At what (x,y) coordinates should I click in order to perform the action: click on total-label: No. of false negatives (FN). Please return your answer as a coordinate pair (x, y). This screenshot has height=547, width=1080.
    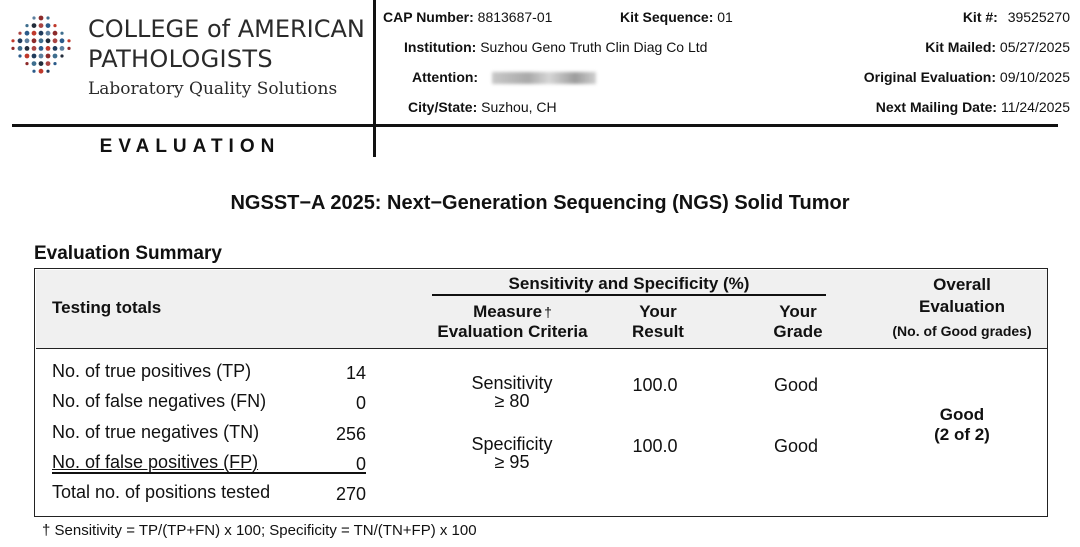
    Looking at the image, I should click on (159, 401).